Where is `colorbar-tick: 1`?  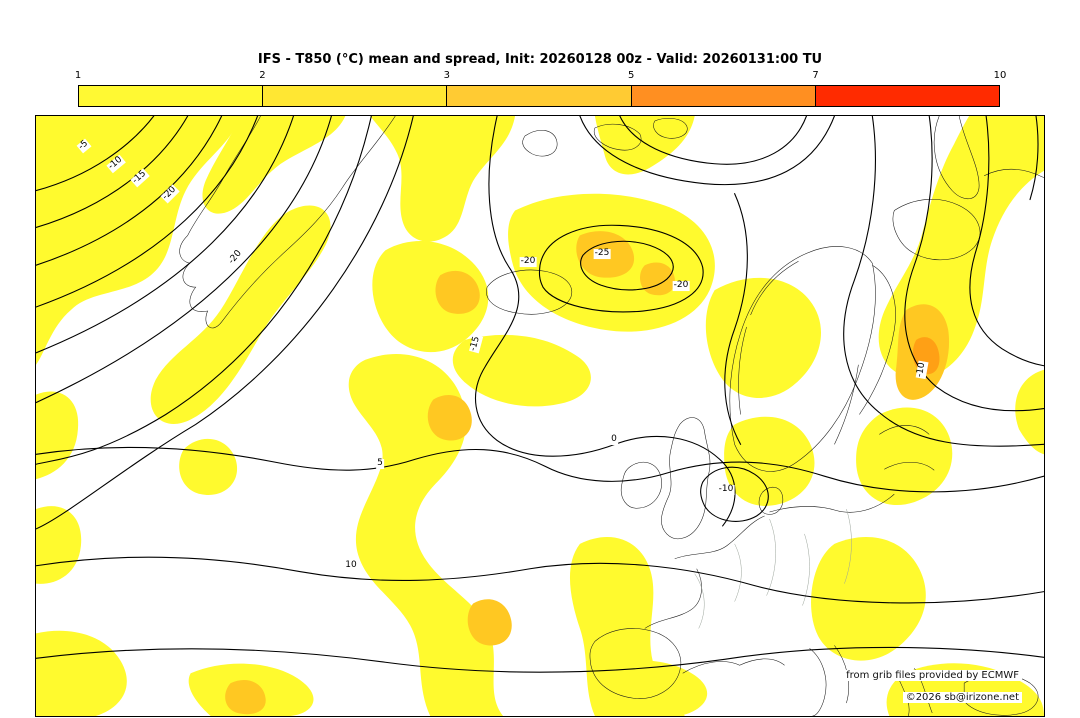 colorbar-tick: 1 is located at coordinates (78, 75).